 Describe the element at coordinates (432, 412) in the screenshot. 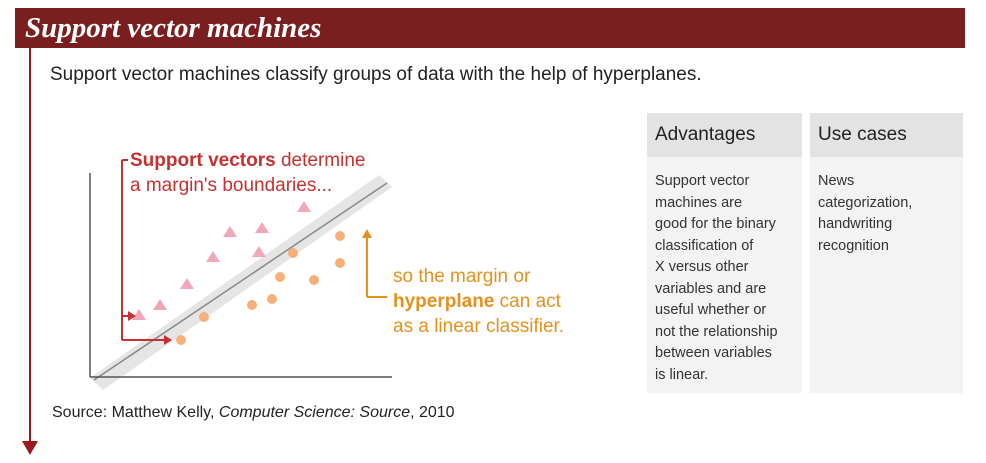

I see `source-suffix: , 2010` at that location.